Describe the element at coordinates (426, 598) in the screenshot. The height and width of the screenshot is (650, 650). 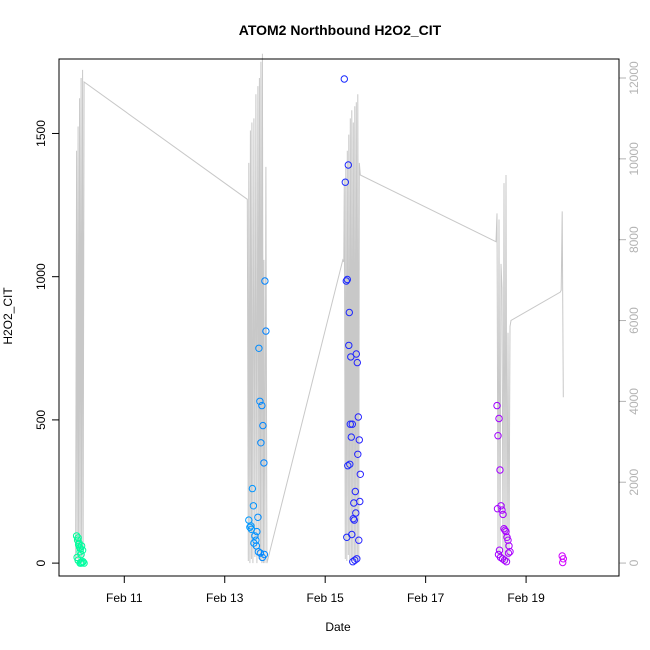
I see `x-tick-label: Feb 17` at that location.